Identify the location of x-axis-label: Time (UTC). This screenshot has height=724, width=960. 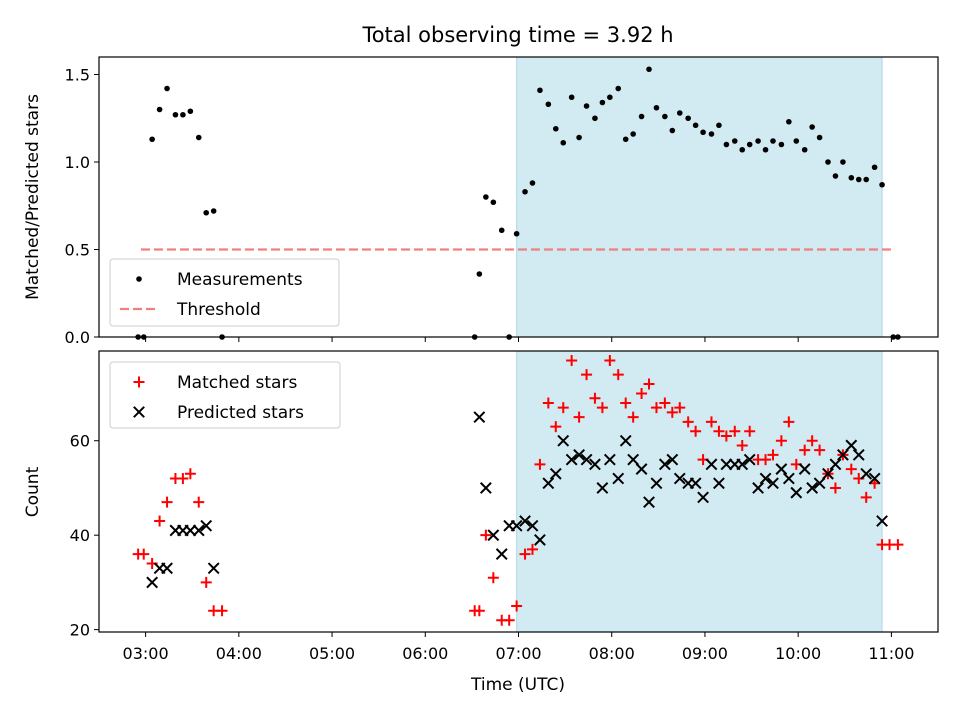
(517, 685).